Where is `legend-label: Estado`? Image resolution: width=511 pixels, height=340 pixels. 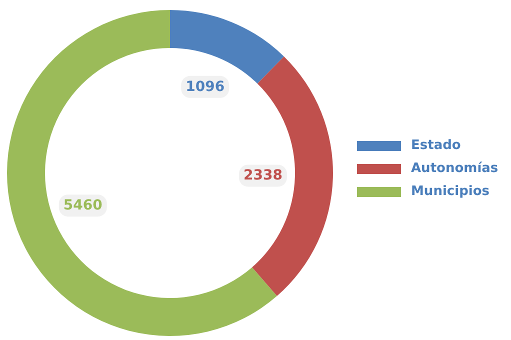
legend-label: Estado is located at coordinates (436, 145).